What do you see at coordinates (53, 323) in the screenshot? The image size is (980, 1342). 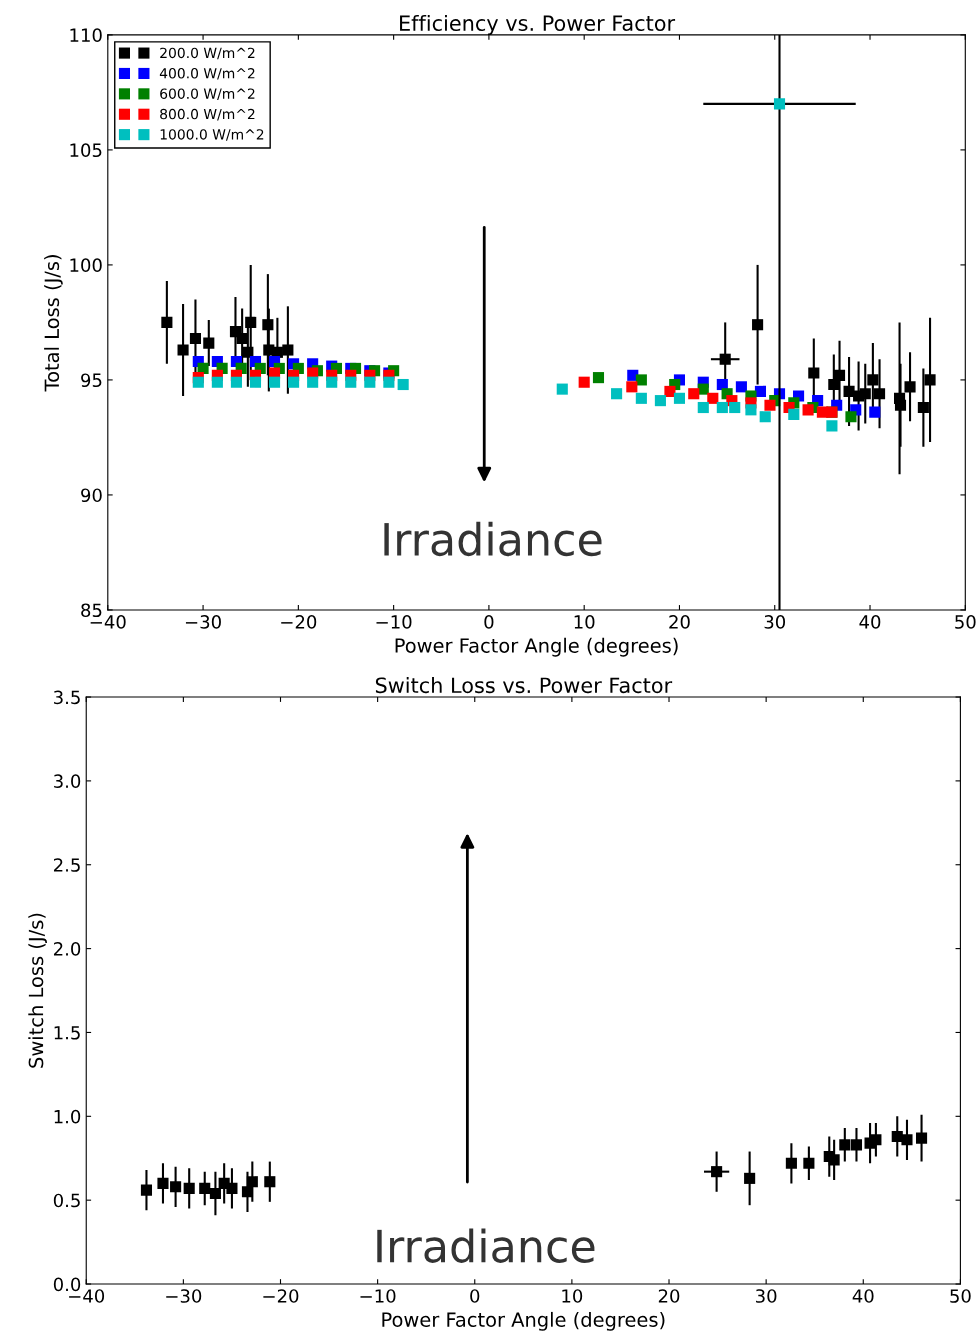 I see `y-axis-title: Total Loss (J/s)` at bounding box center [53, 323].